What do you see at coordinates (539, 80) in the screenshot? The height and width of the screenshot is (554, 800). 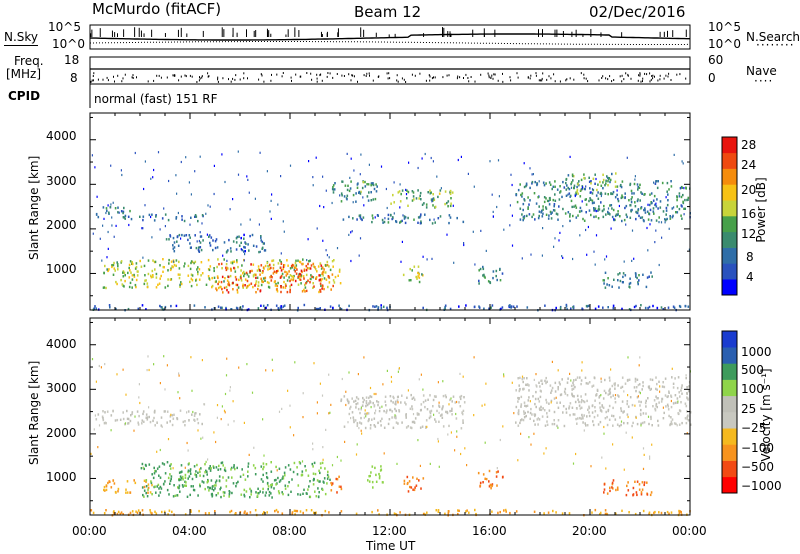 I see `nave-dot` at bounding box center [539, 80].